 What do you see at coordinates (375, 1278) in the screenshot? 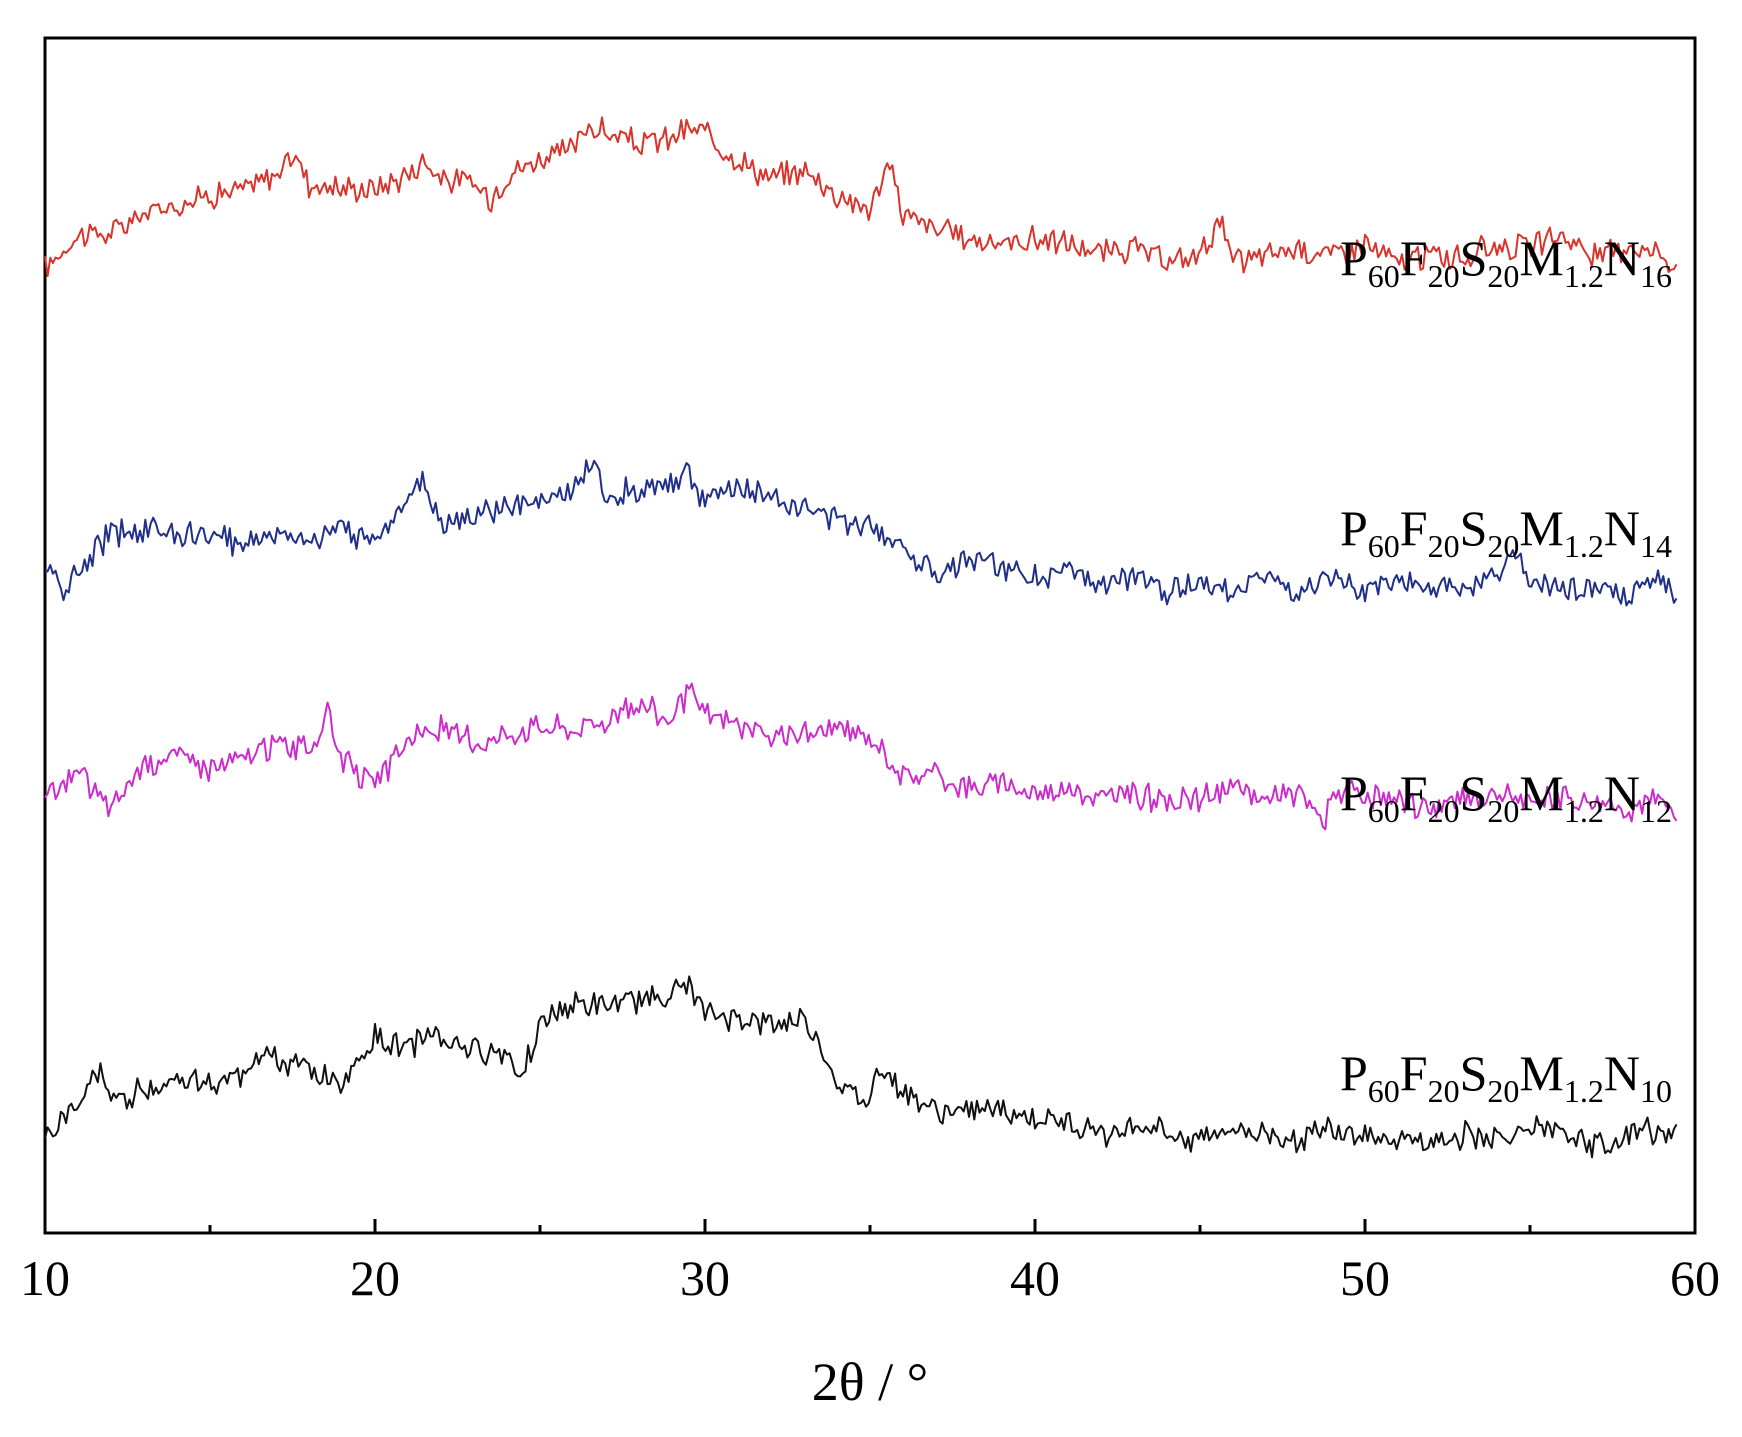
I see `x-tick-label: 20` at bounding box center [375, 1278].